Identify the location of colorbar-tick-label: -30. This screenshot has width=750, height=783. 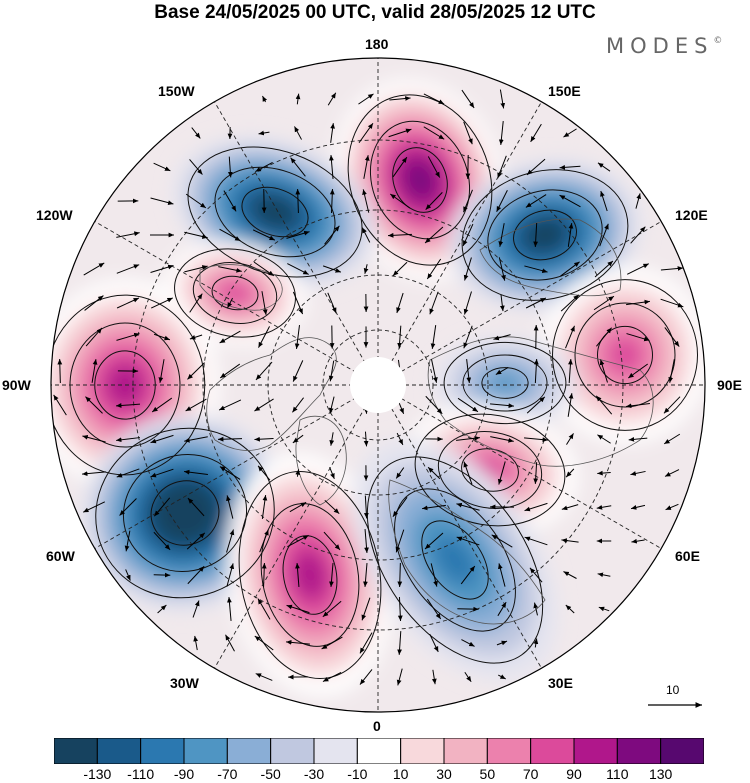
(314, 774).